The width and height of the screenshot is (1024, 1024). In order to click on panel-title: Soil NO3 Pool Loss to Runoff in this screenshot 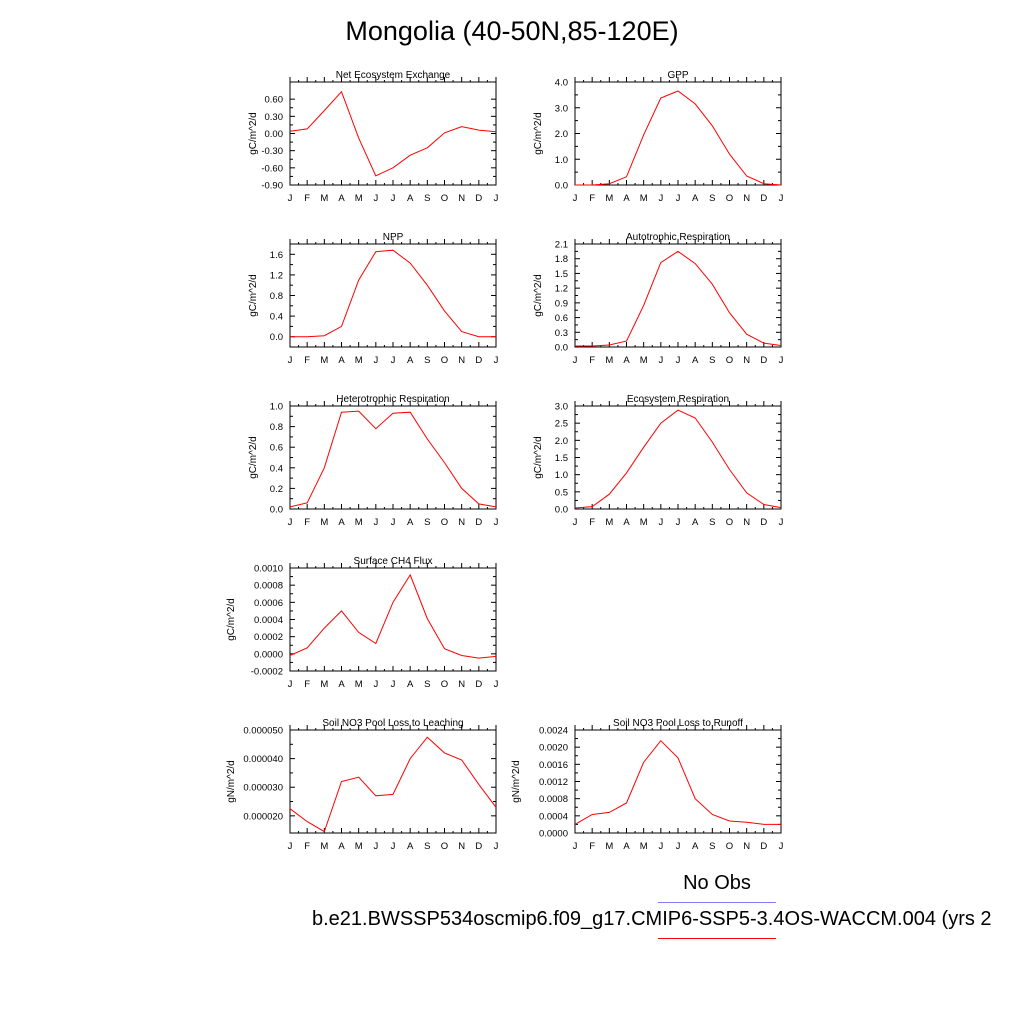, I will do `click(678, 723)`.